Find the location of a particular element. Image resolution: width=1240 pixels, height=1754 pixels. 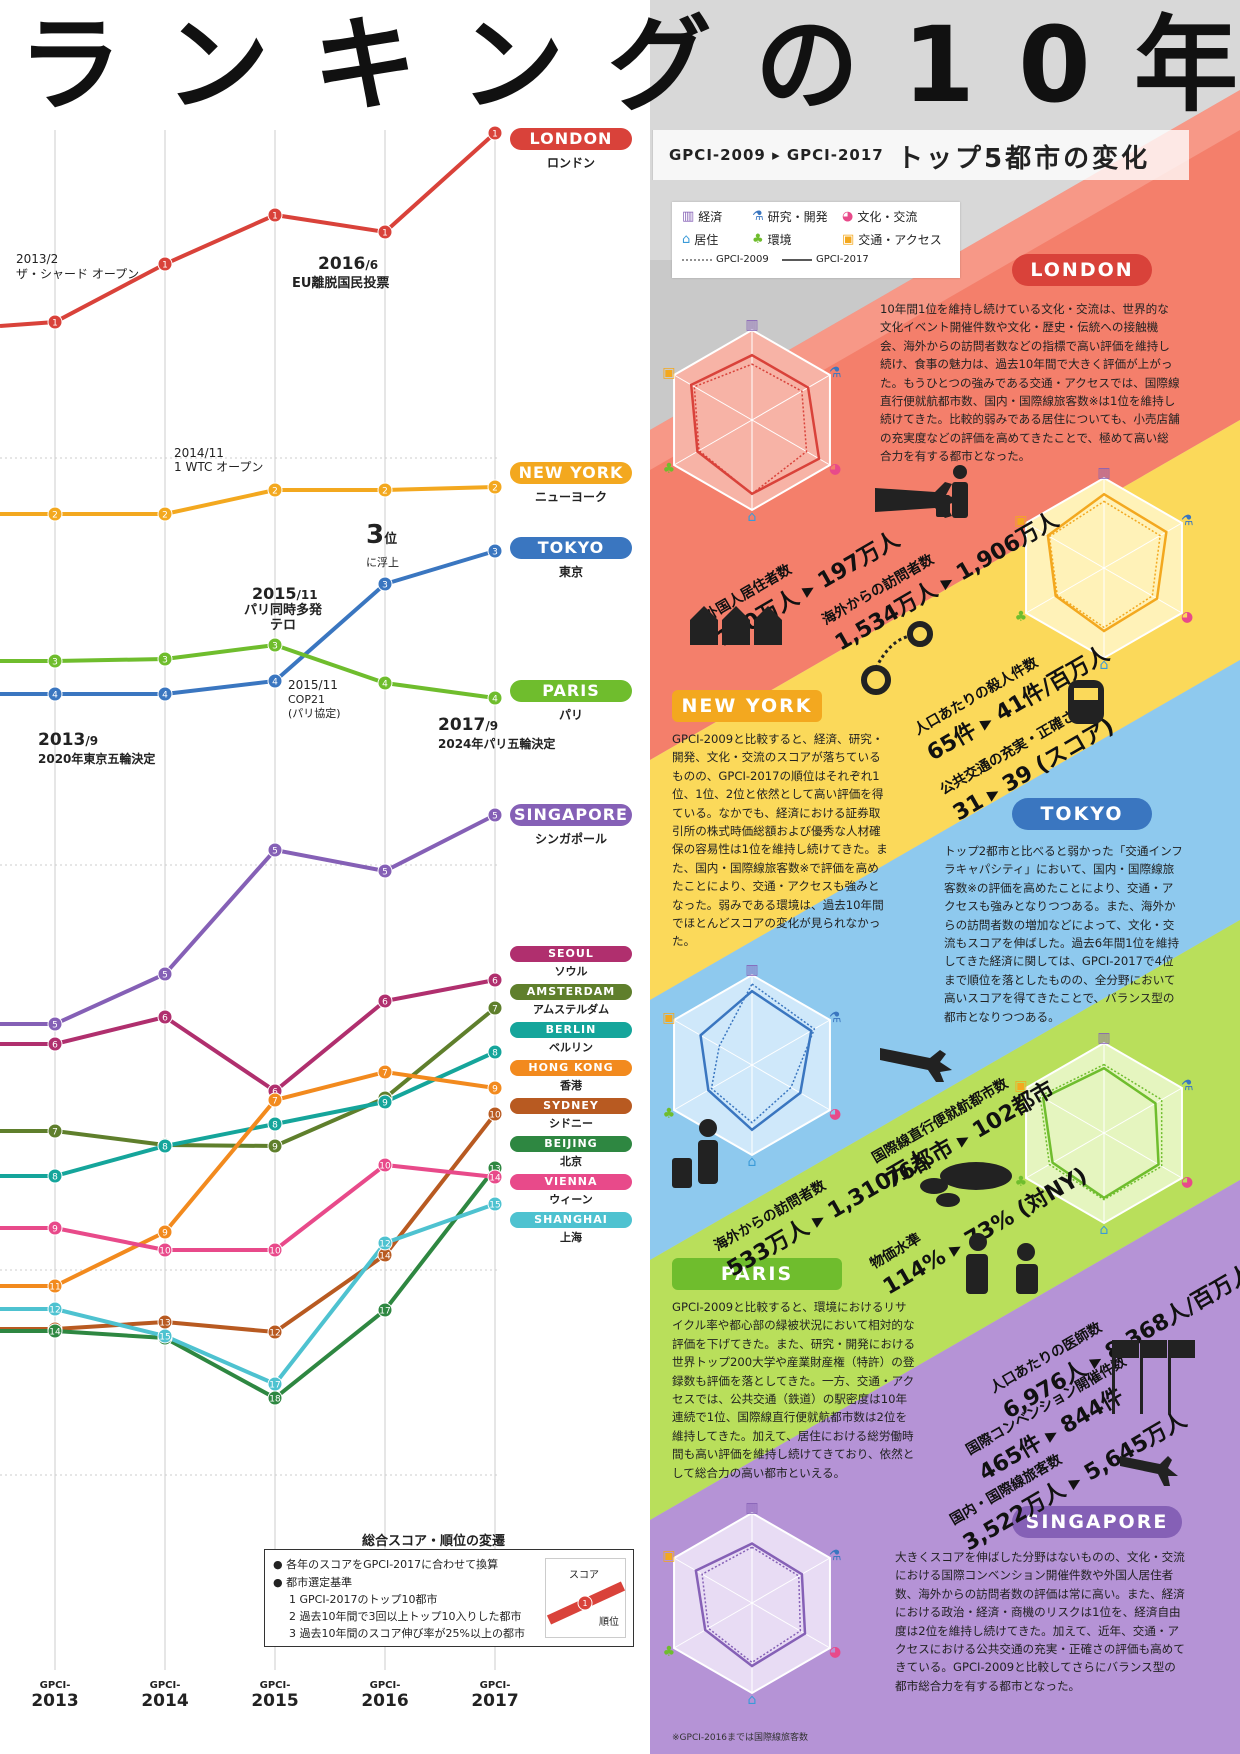

data-point: 5 is located at coordinates (385, 871).